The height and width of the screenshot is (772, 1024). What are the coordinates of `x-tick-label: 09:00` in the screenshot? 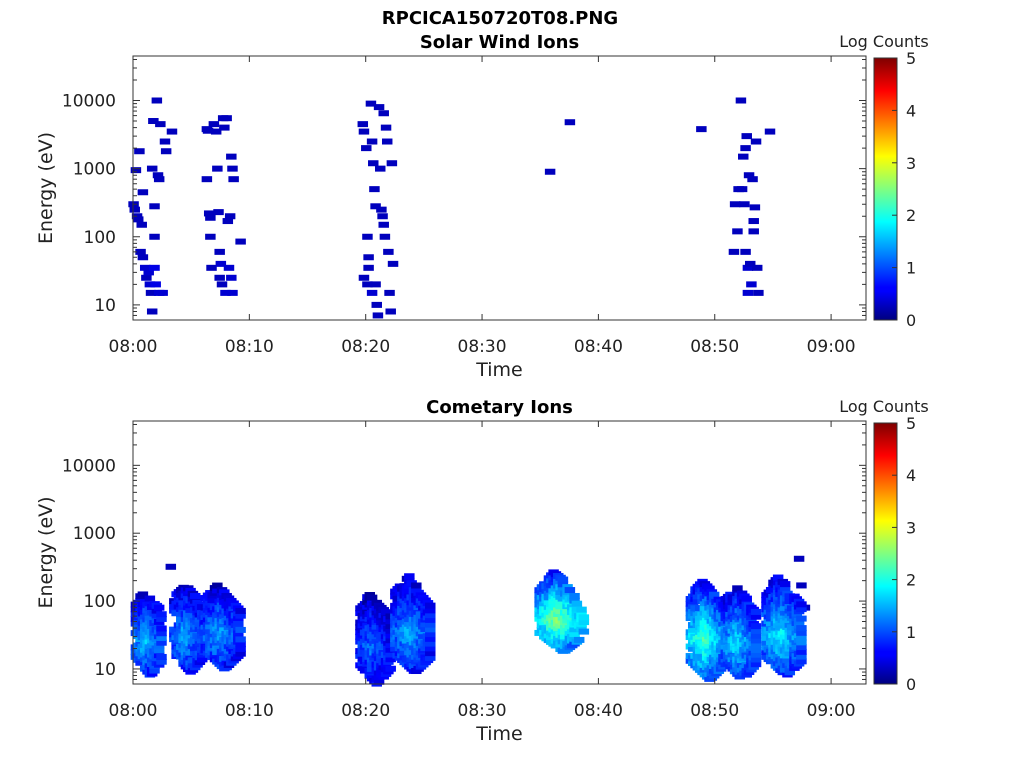 It's located at (831, 711).